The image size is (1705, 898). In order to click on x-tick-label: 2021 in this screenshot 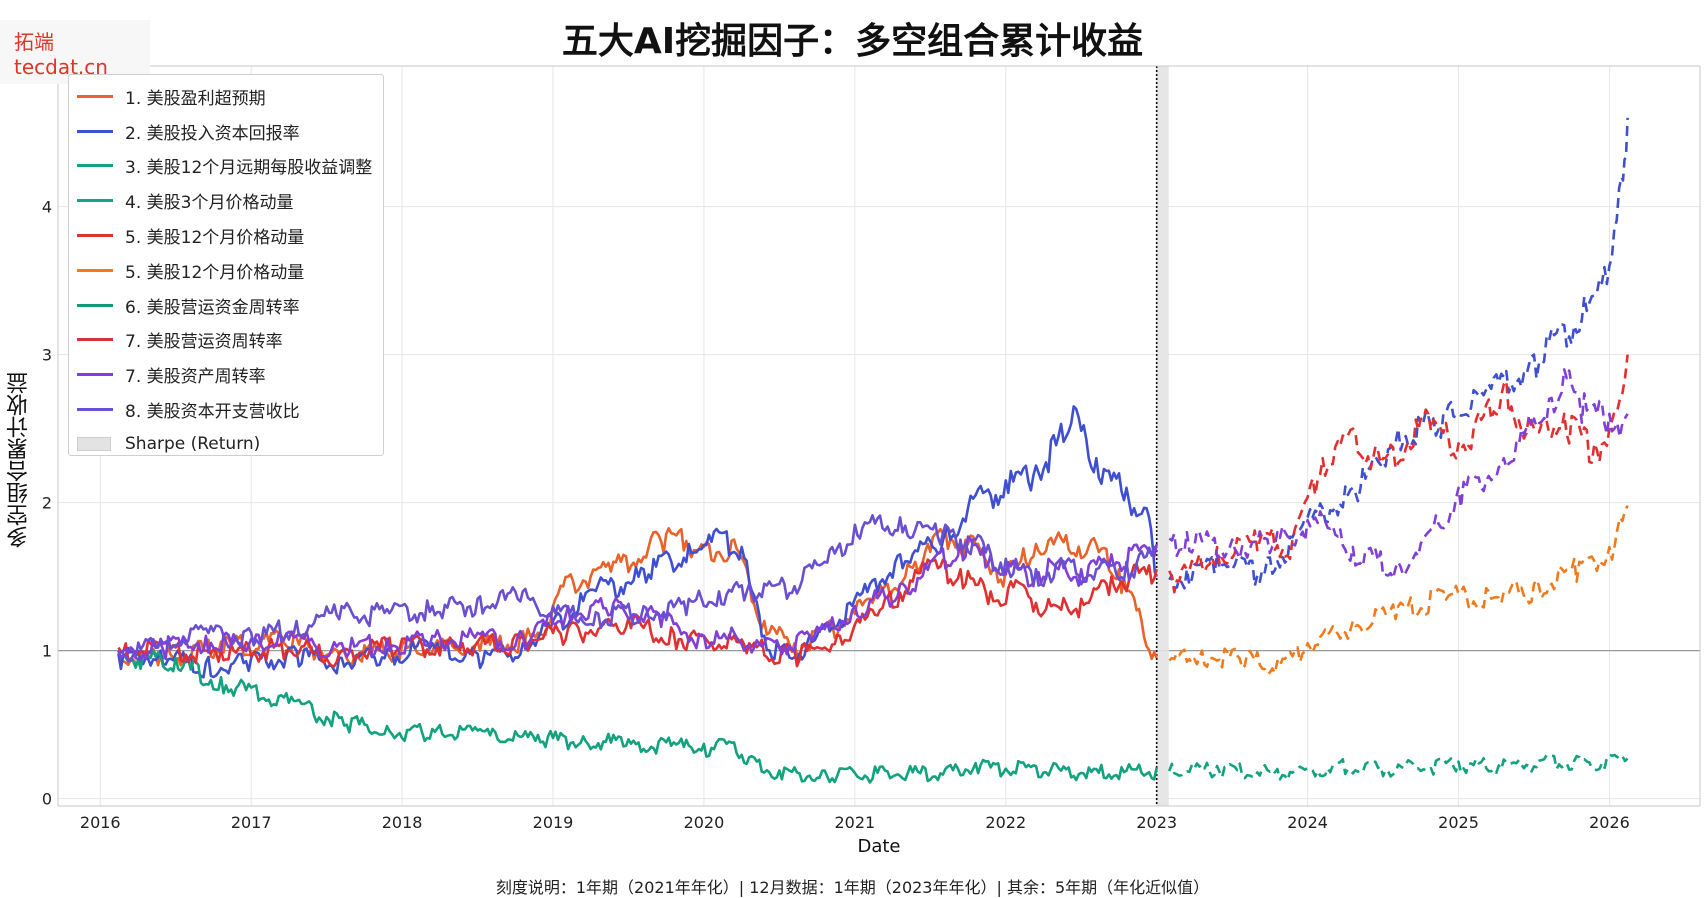, I will do `click(854, 822)`.